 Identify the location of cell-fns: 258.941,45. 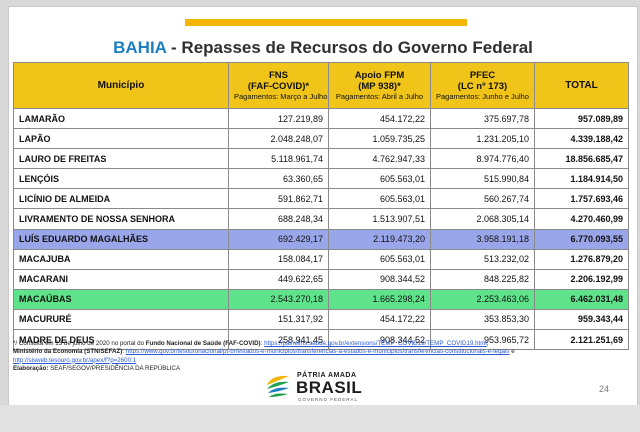
(278, 340).